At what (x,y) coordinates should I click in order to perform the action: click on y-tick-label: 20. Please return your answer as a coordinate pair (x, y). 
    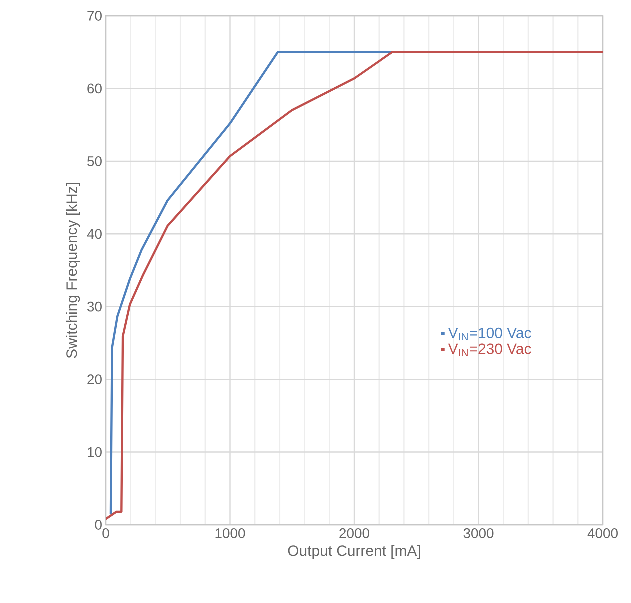
    Looking at the image, I should click on (95, 379).